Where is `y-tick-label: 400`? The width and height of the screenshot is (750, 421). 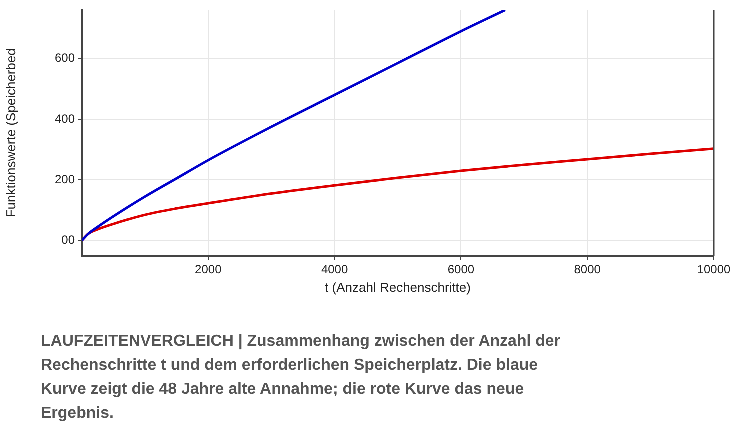 y-tick-label: 400 is located at coordinates (65, 119).